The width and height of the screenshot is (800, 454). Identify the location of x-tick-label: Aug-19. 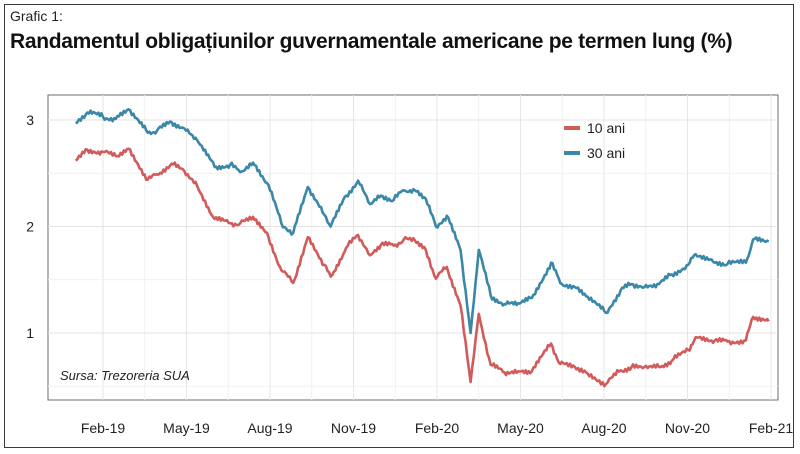
(269, 428).